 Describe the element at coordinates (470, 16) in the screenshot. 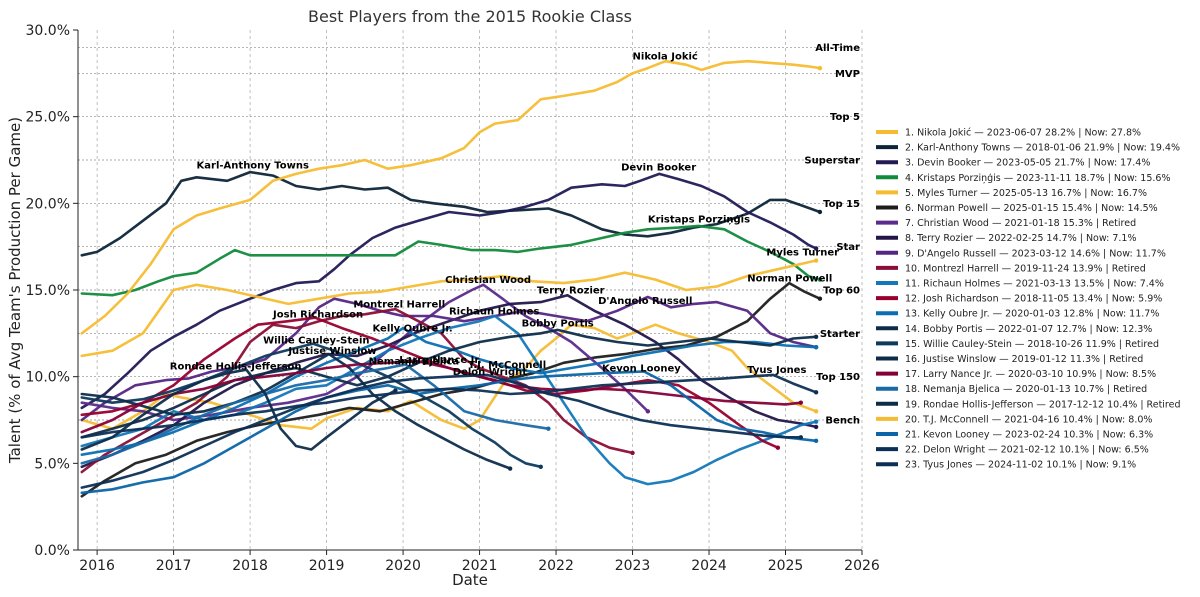

I see `chart-title: Best Players from the 2015 Rookie Class` at that location.